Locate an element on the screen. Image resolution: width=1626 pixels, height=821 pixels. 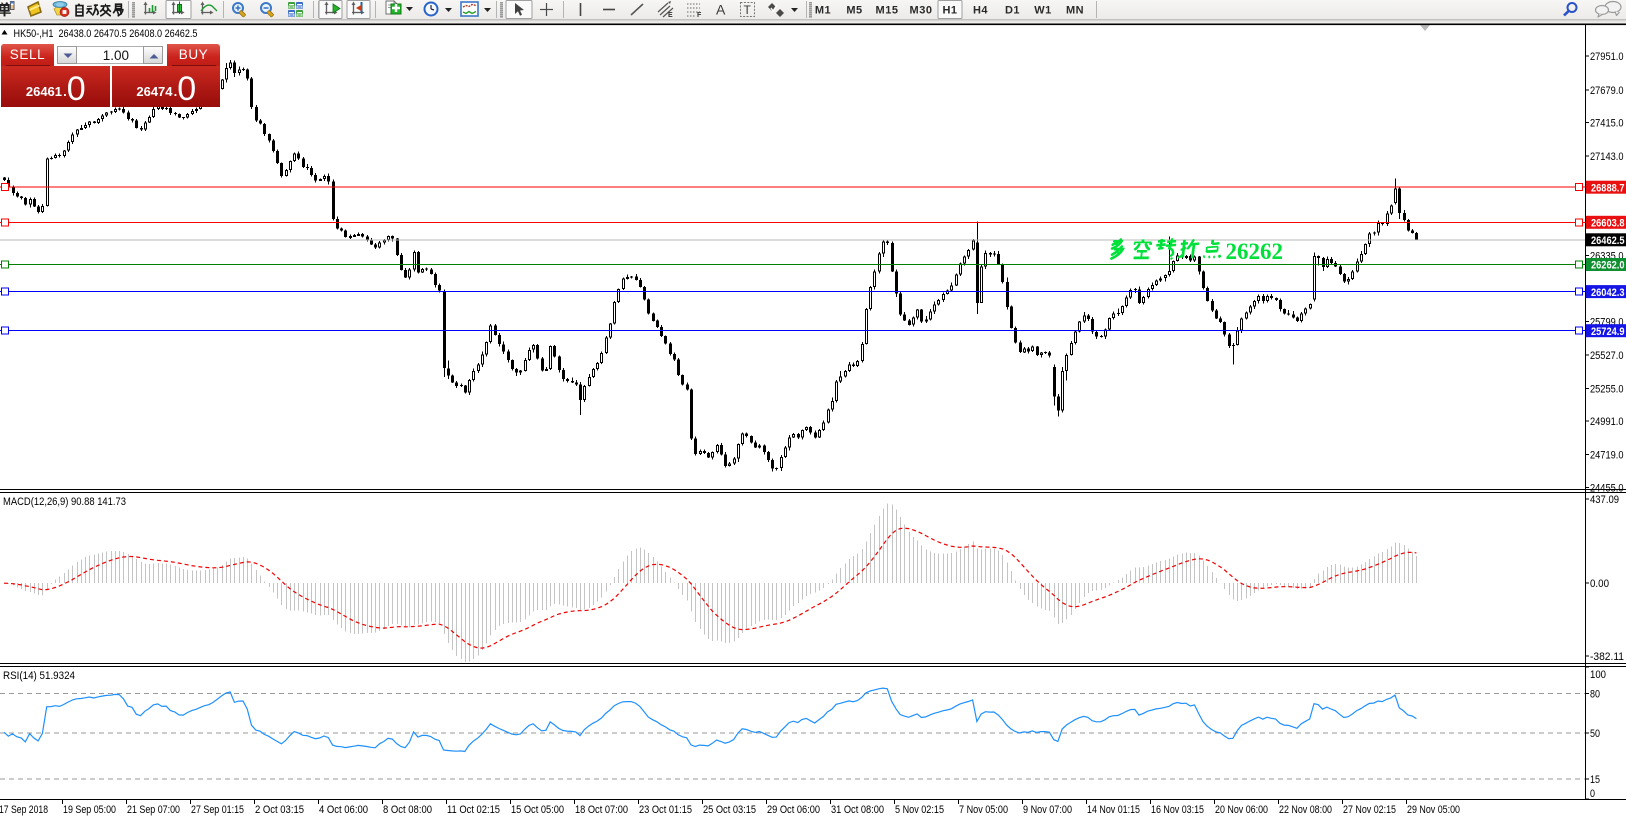
svg-text: 19 Sep 05:00 is located at coordinates (89, 810).